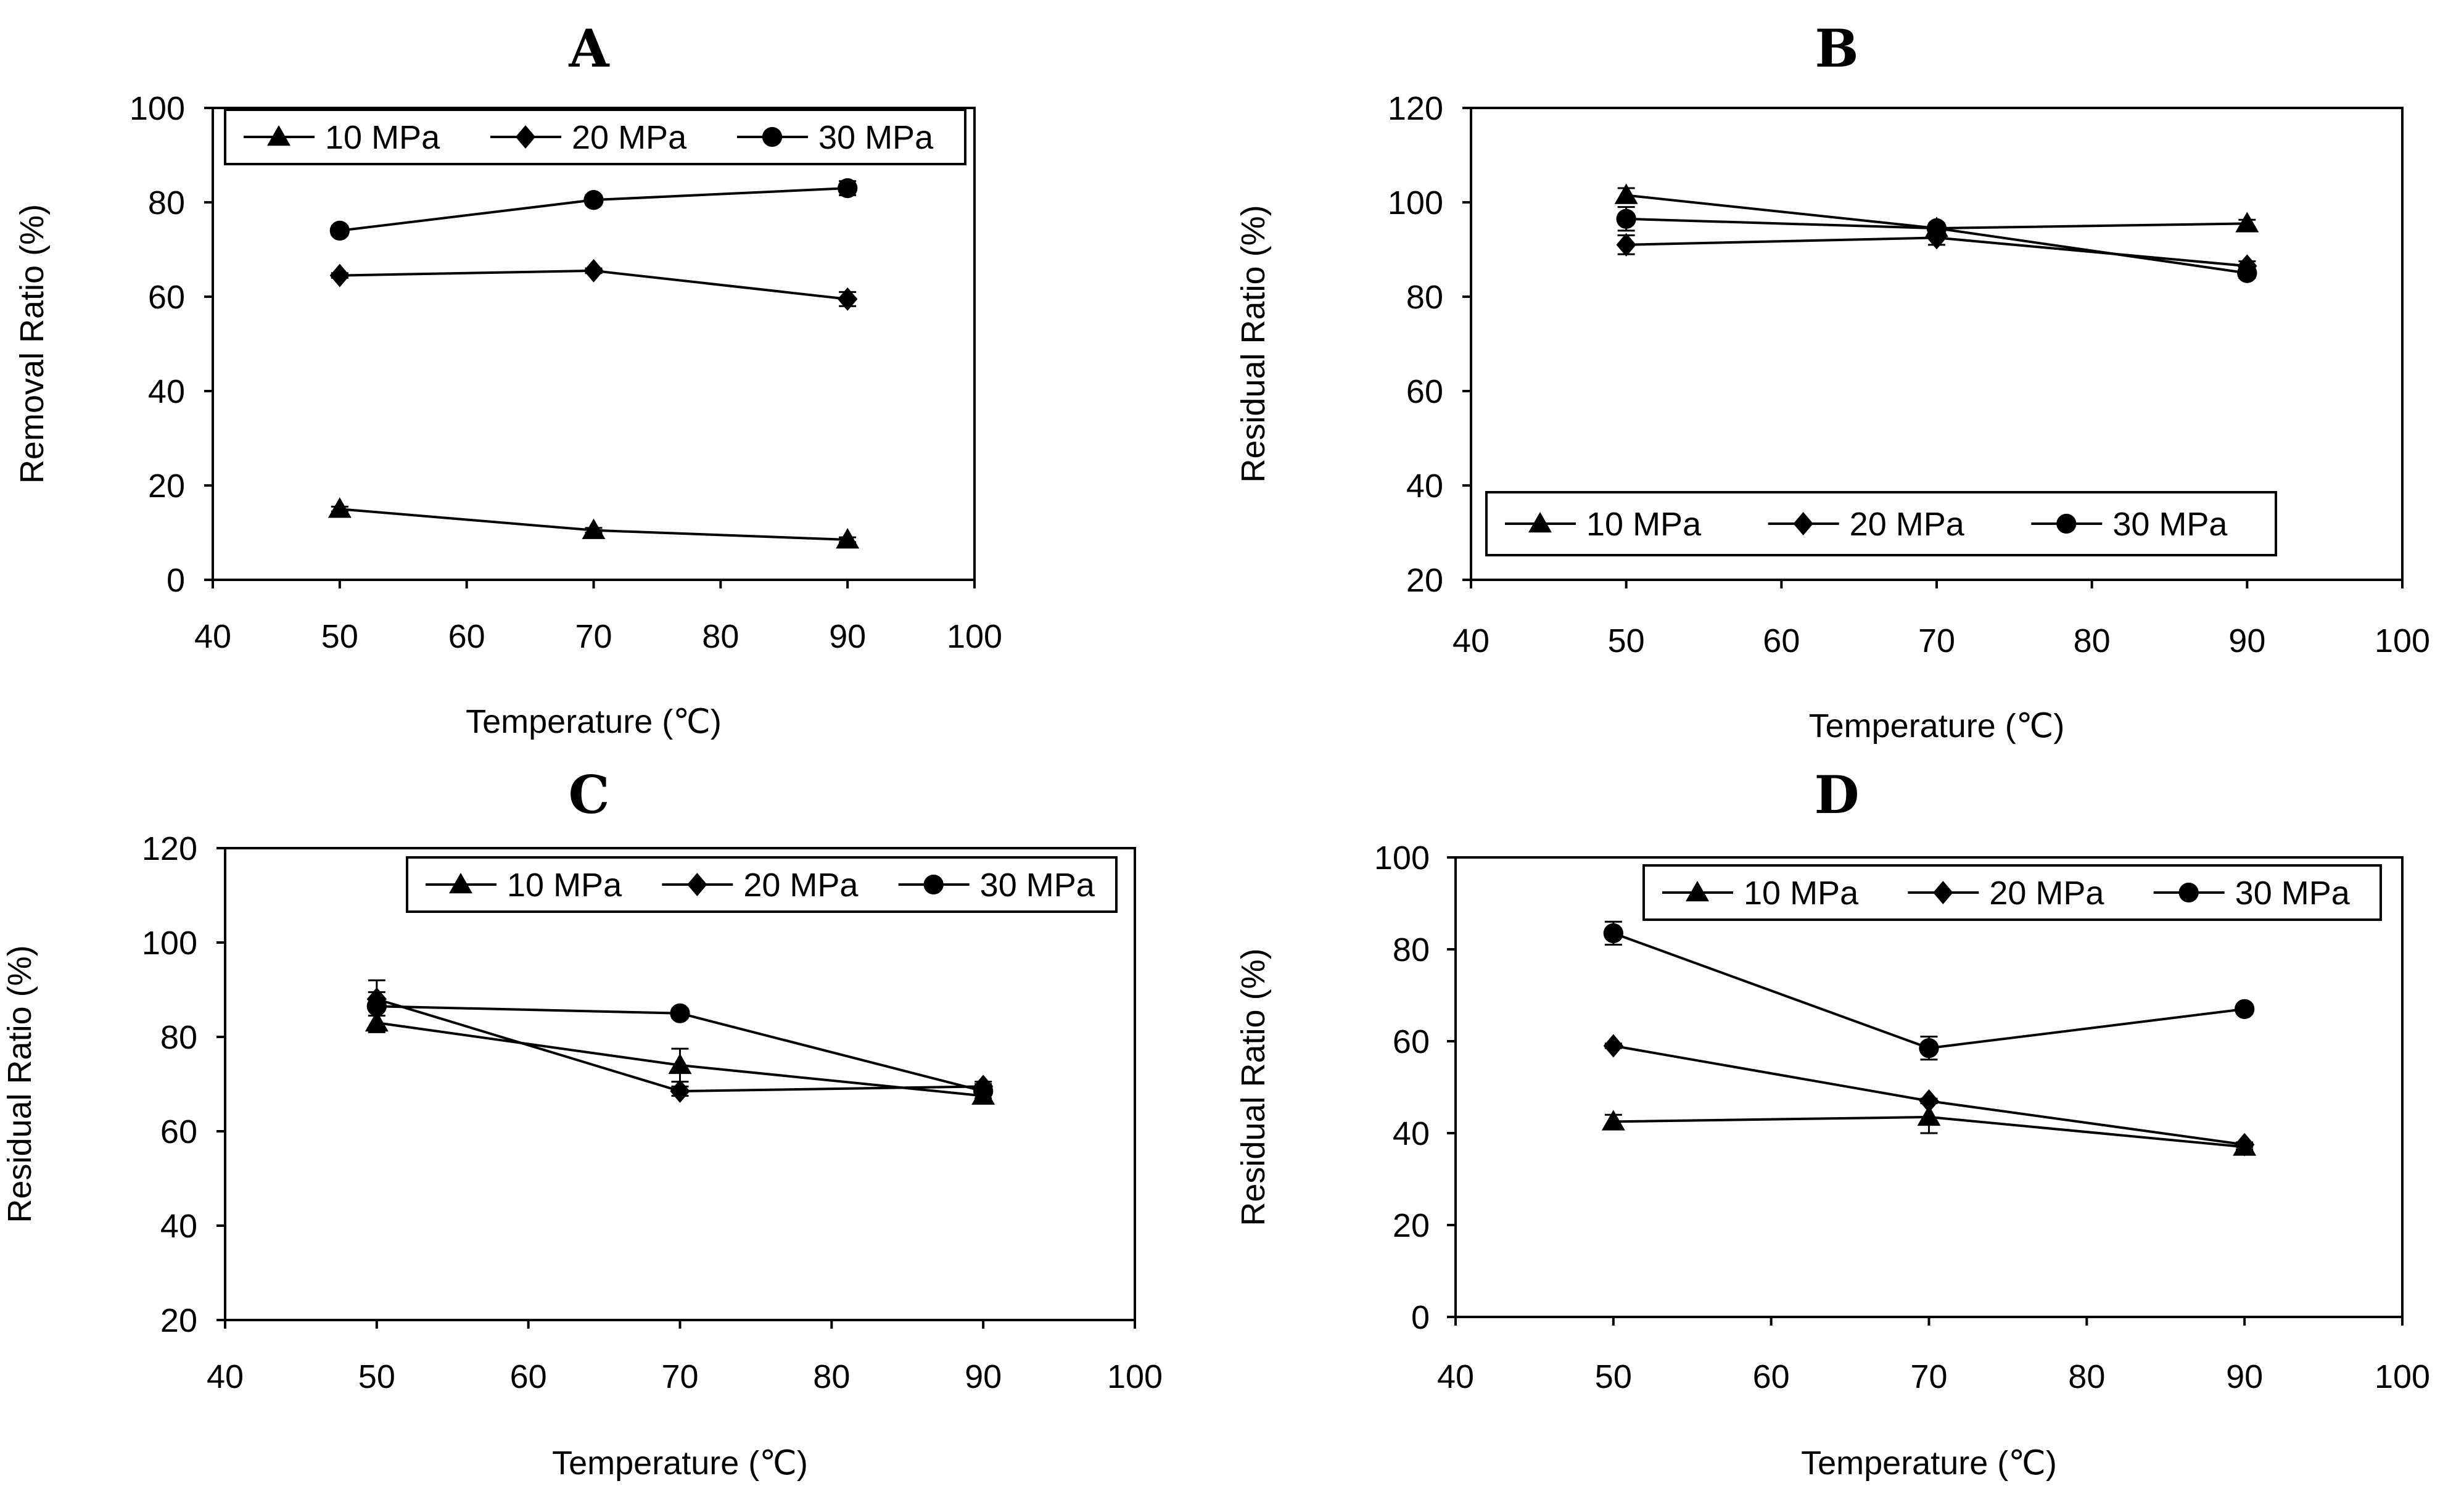 Image resolution: width=2464 pixels, height=1502 pixels. Describe the element at coordinates (589, 48) in the screenshot. I see `panel-title: A` at that location.